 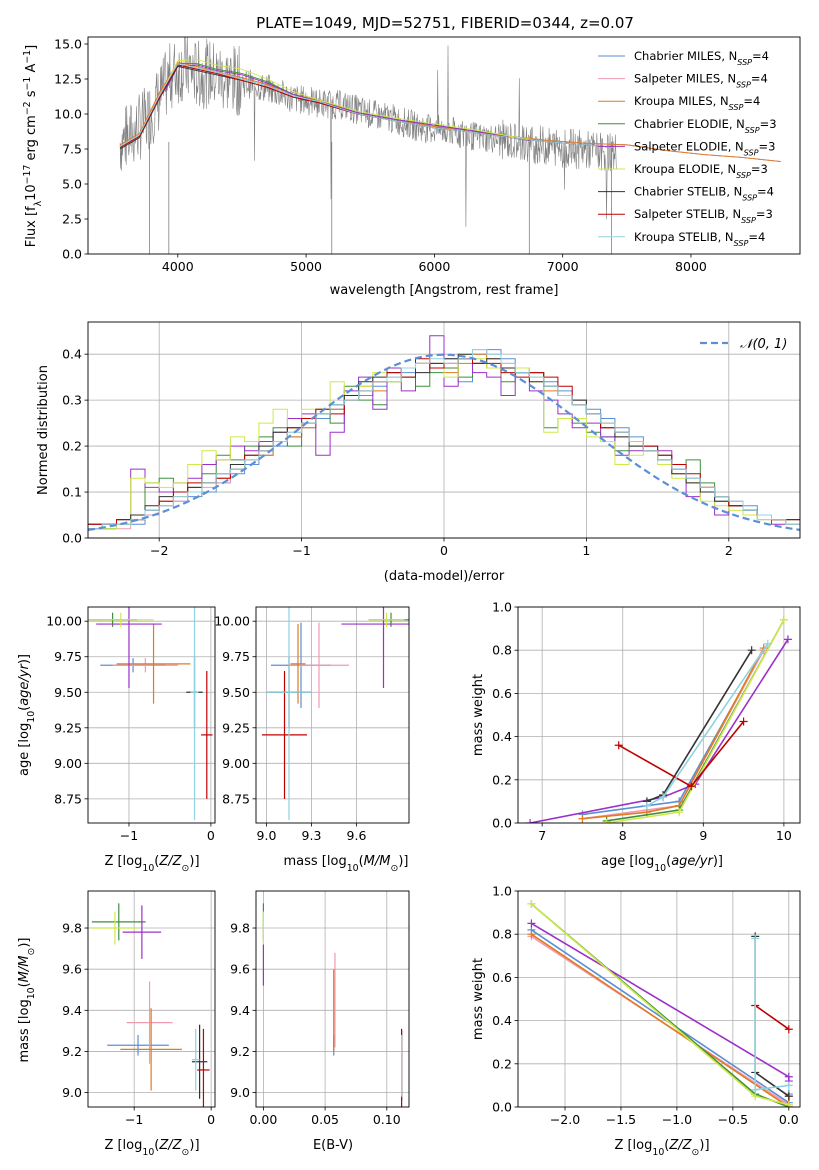 What do you see at coordinates (704, 194) in the screenshot?
I see `legend-label: Chabrier STELIB, NSSP=4` at bounding box center [704, 194].